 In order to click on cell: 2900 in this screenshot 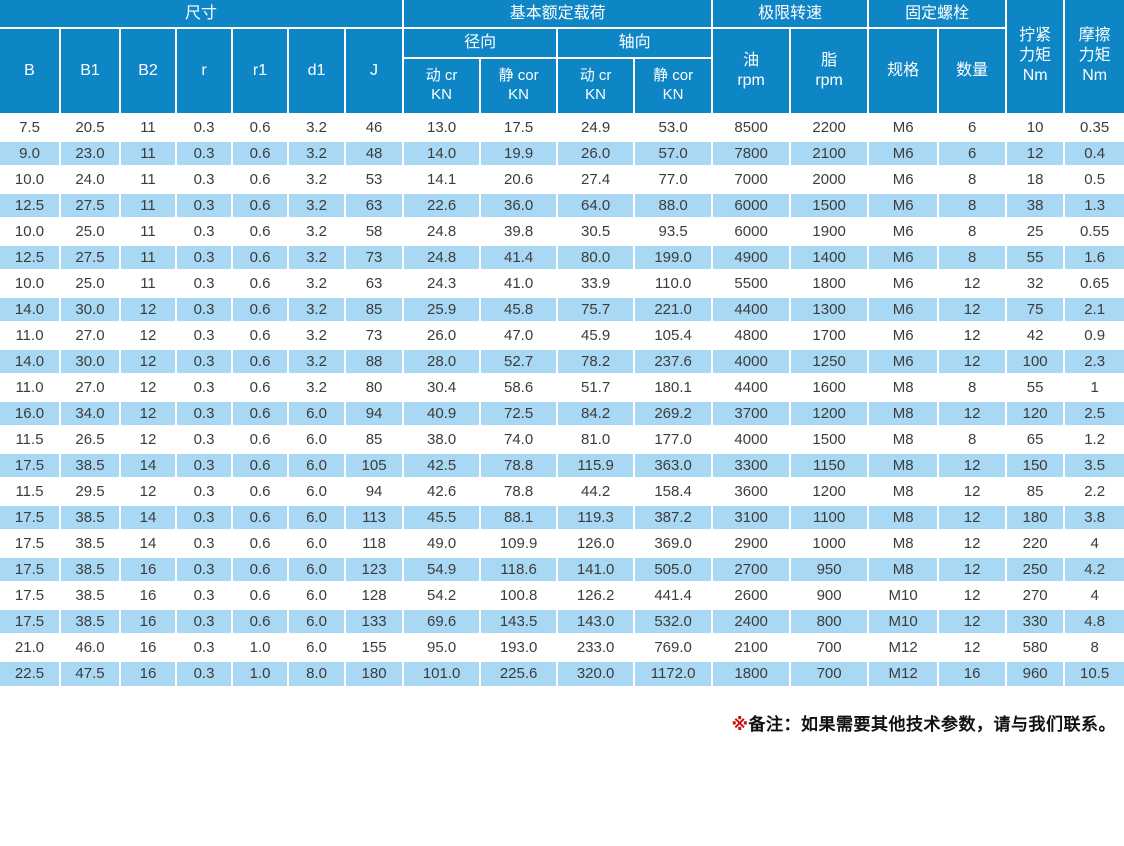, I will do `click(751, 543)`.